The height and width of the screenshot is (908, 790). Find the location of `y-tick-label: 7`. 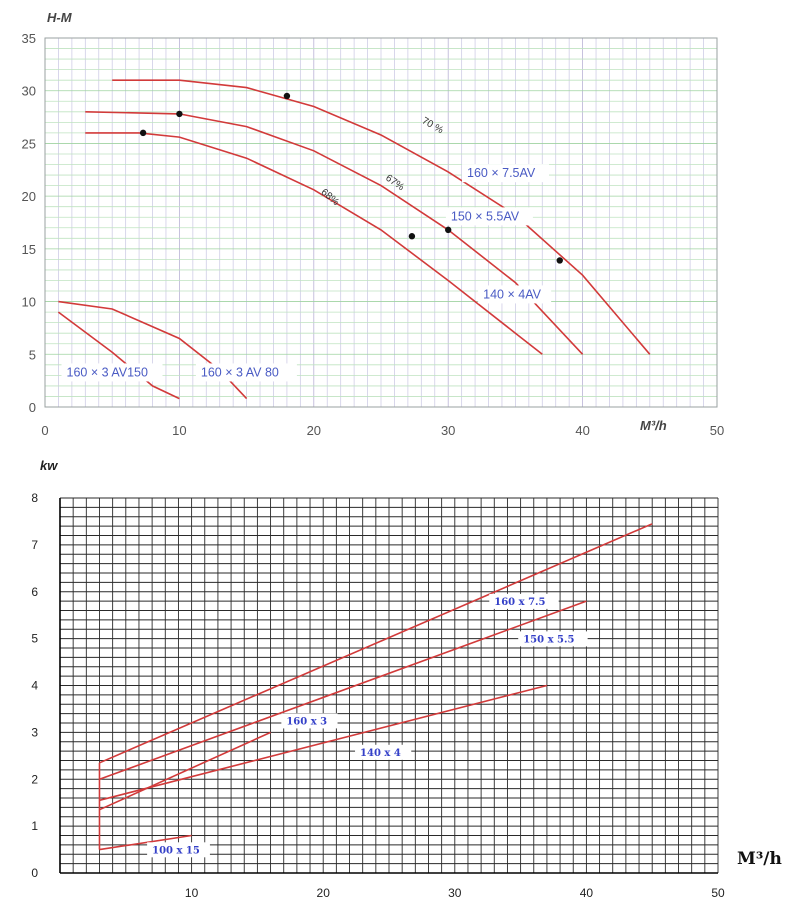

y-tick-label: 7 is located at coordinates (34, 545).